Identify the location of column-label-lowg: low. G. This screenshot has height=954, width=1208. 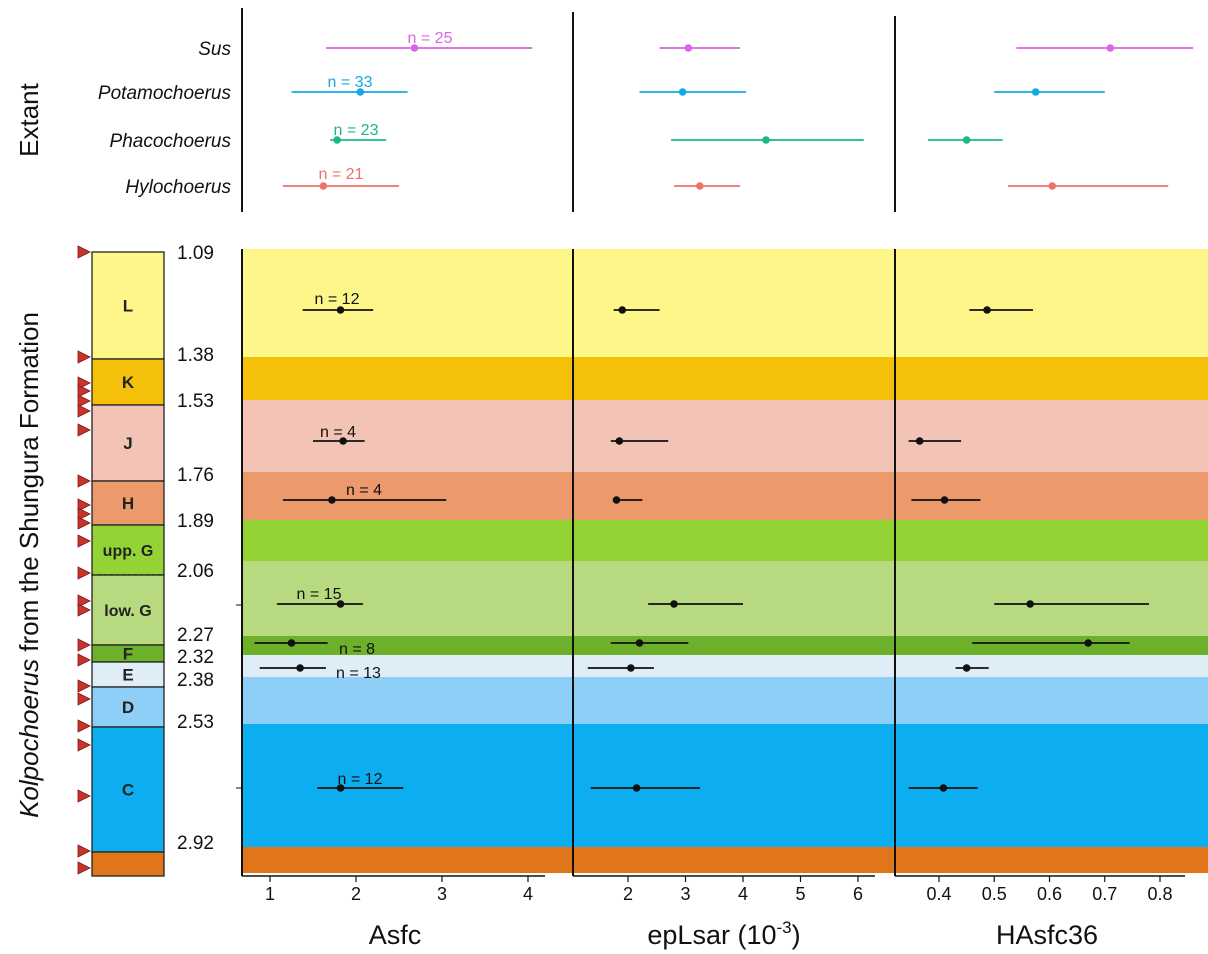
(127, 611).